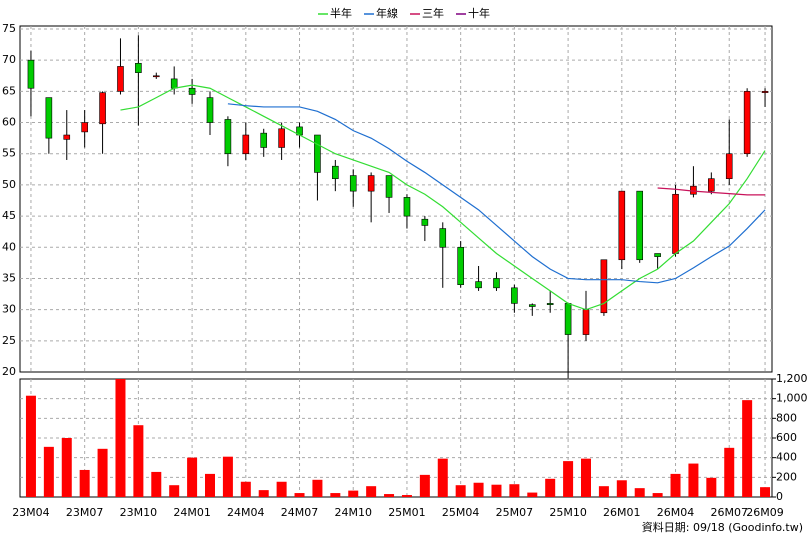 The width and height of the screenshot is (808, 540). I want to click on y-tick-label: 70, so click(9, 59).